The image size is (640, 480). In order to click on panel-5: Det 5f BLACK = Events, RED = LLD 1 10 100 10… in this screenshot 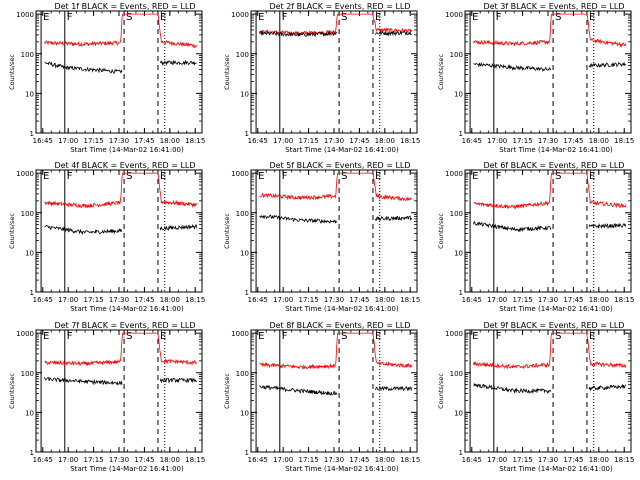, I will do `click(321, 237)`.